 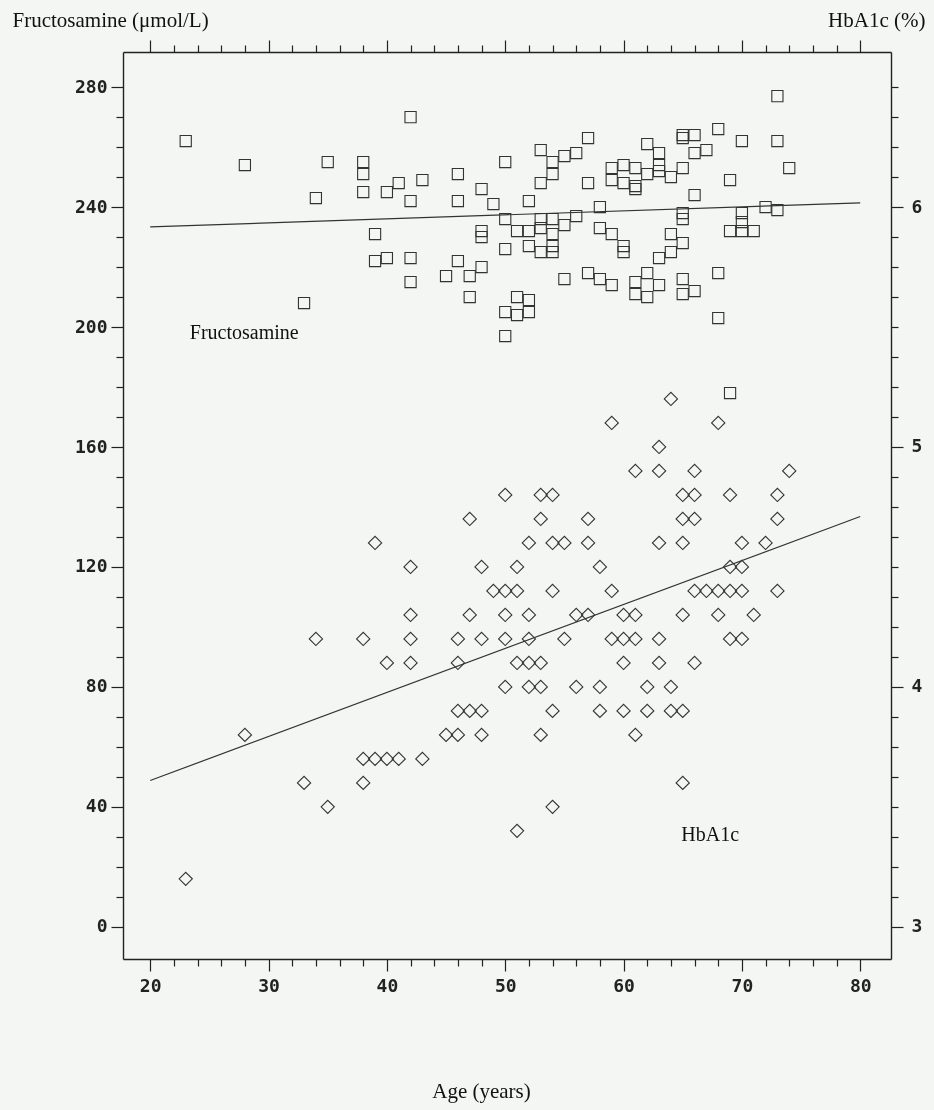 What do you see at coordinates (387, 985) in the screenshot?
I see `x-tick-label: 40` at bounding box center [387, 985].